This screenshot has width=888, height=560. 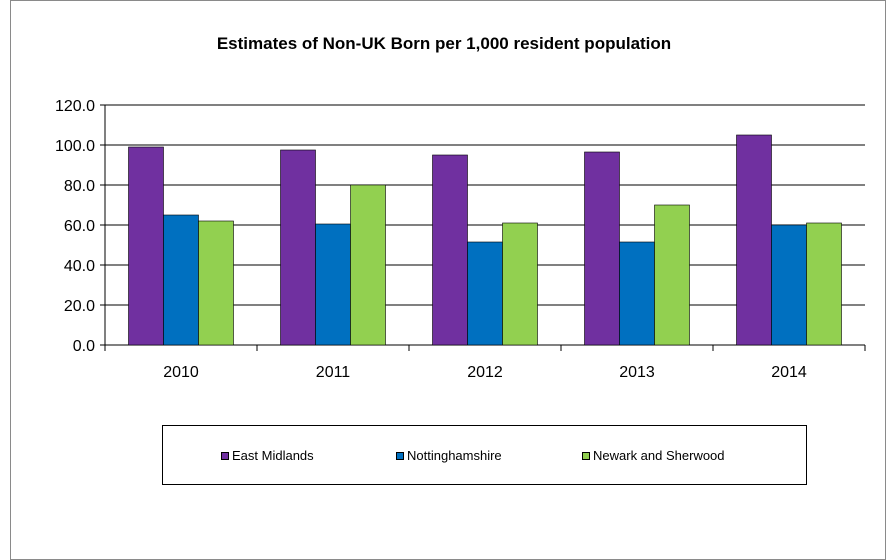 What do you see at coordinates (298, 247) in the screenshot?
I see `bar-east-midlands-2011` at bounding box center [298, 247].